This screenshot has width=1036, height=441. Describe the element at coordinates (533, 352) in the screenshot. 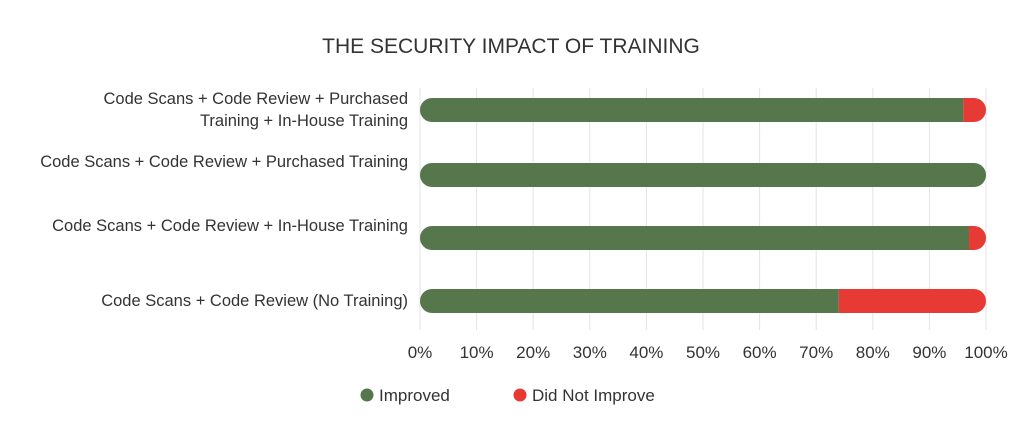

I see `x-tick-label: 20%` at that location.